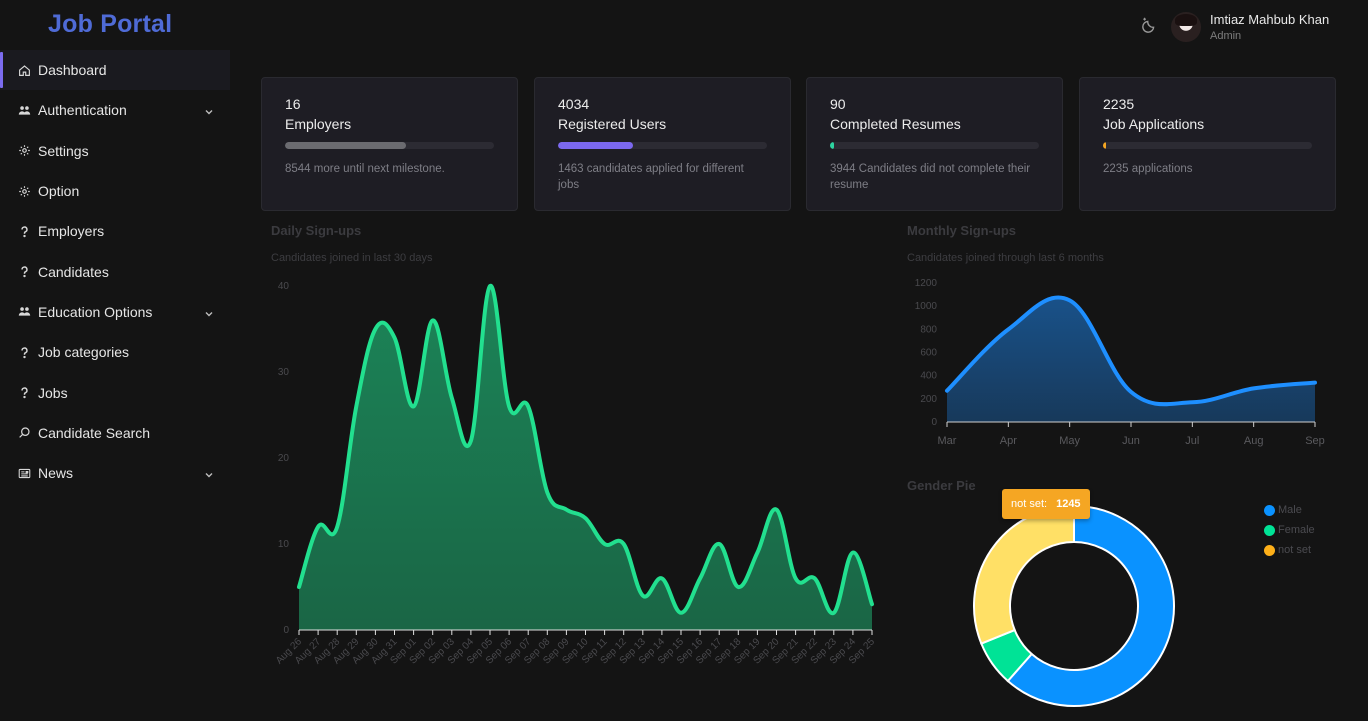  Describe the element at coordinates (1119, 104) in the screenshot. I see `card-value: 2235` at that location.